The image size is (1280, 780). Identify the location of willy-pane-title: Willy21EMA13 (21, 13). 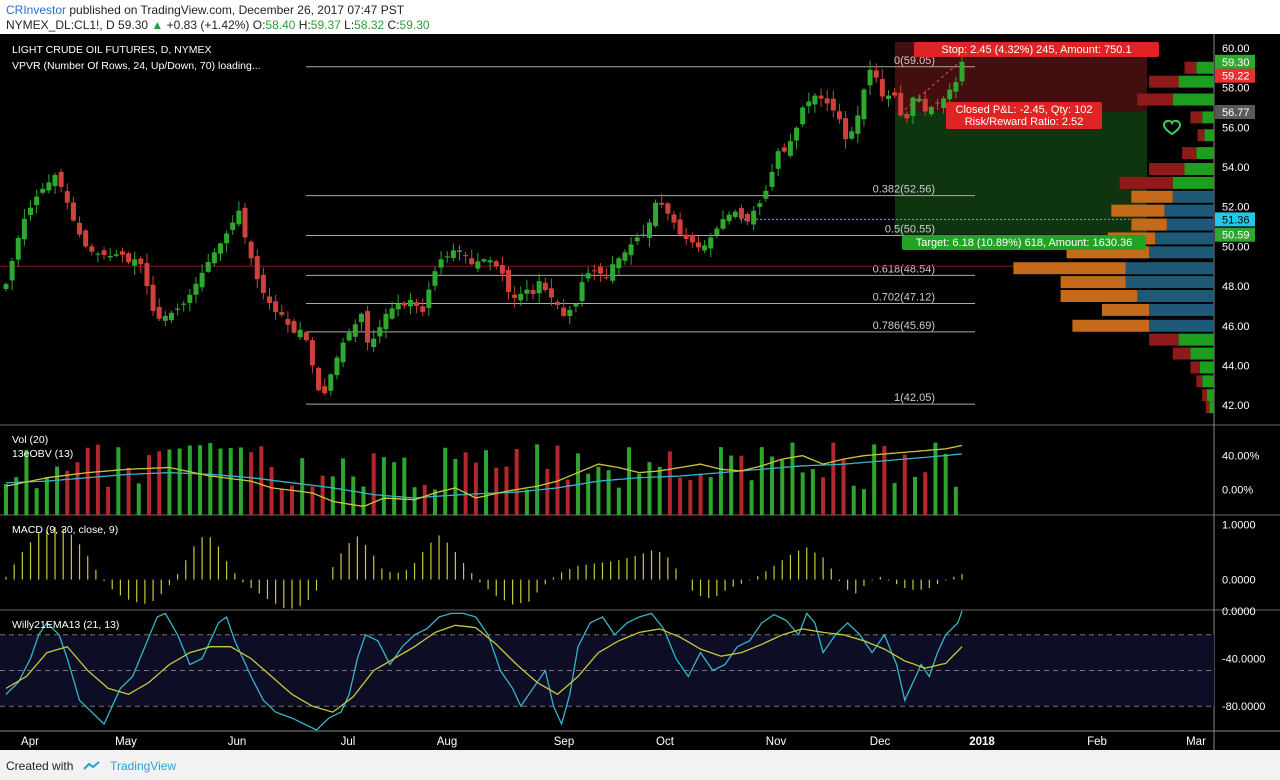
(65, 625).